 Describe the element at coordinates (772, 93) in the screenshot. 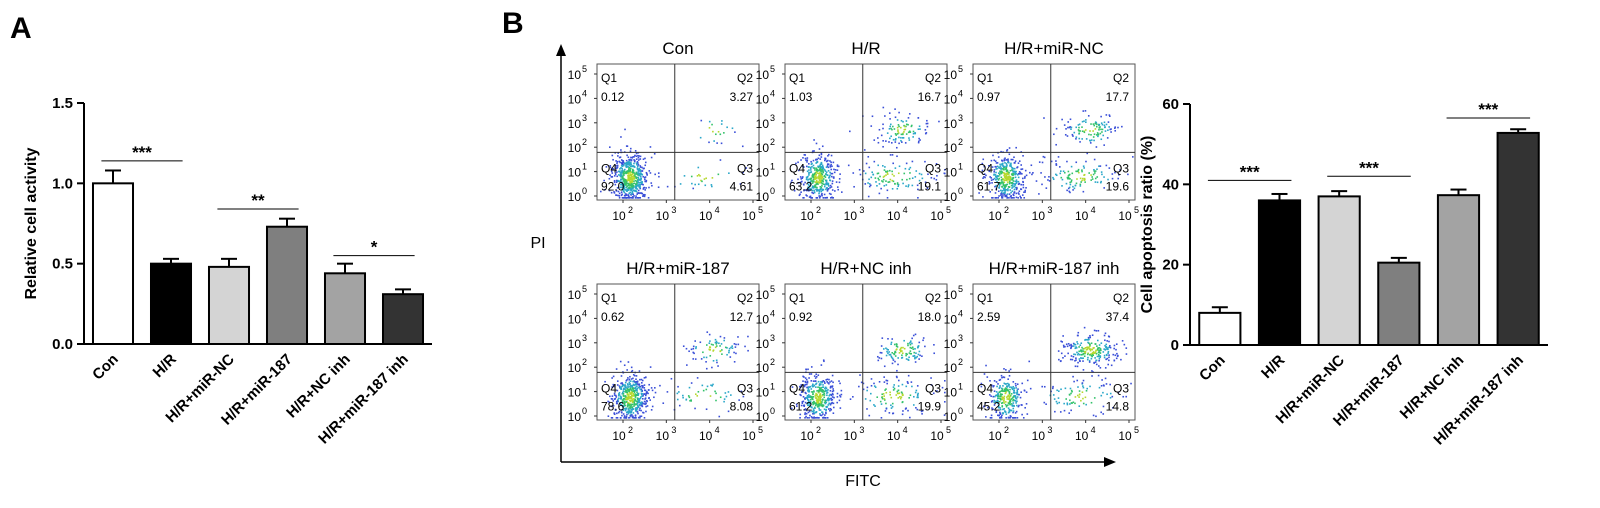

I see `flow-y-tick-exp: 4` at that location.